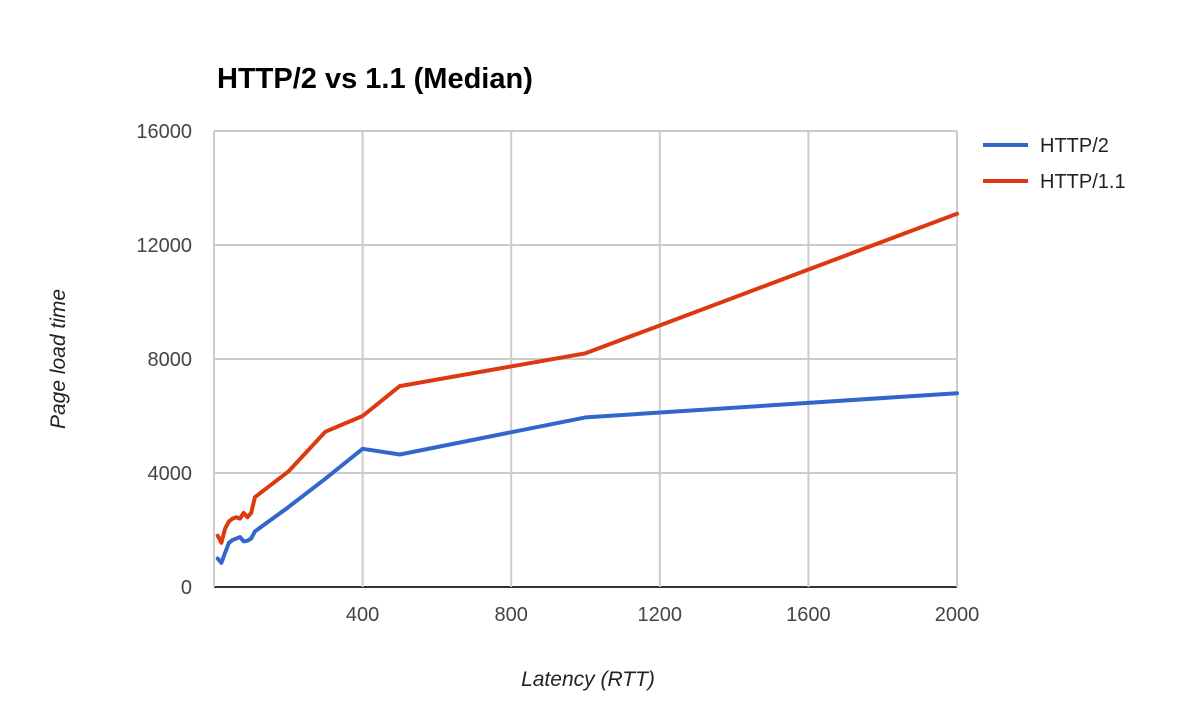 Image resolution: width=1186 pixels, height=718 pixels. What do you see at coordinates (588, 679) in the screenshot?
I see `x-axis-label: Latency (RTT)` at bounding box center [588, 679].